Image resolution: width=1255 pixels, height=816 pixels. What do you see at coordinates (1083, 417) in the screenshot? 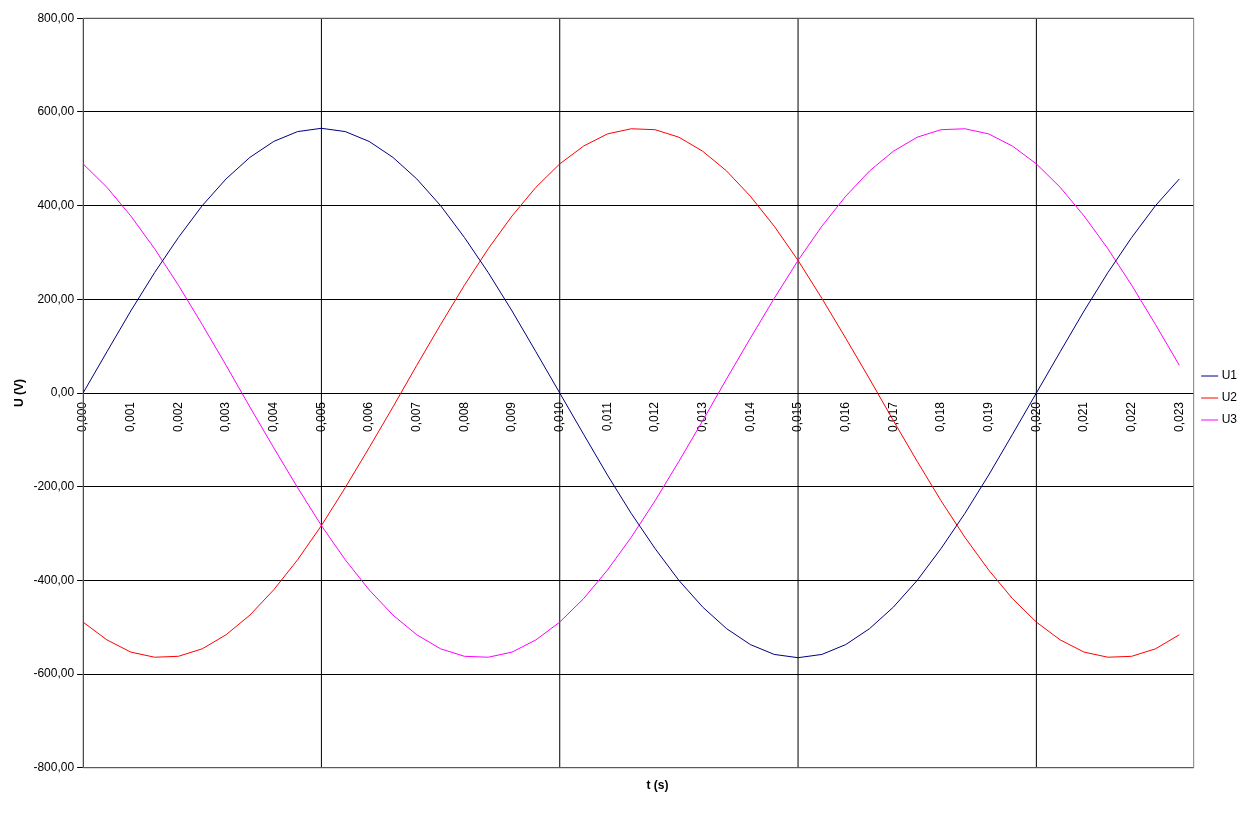
I see `x-tick-label: 0,021` at bounding box center [1083, 417].